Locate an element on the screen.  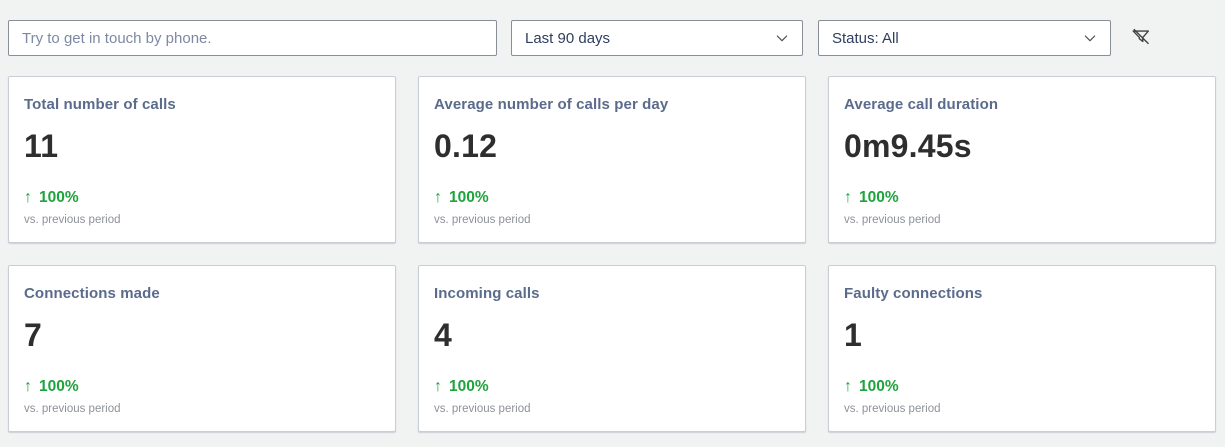
status-value: Status: All is located at coordinates (865, 38).